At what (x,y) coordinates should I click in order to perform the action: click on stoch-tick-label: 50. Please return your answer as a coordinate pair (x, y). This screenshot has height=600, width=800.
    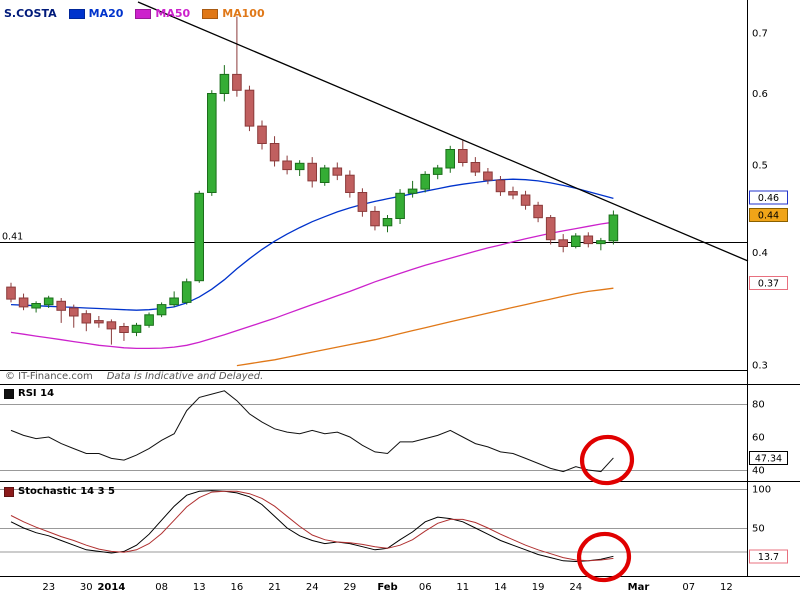
    Looking at the image, I should click on (758, 529).